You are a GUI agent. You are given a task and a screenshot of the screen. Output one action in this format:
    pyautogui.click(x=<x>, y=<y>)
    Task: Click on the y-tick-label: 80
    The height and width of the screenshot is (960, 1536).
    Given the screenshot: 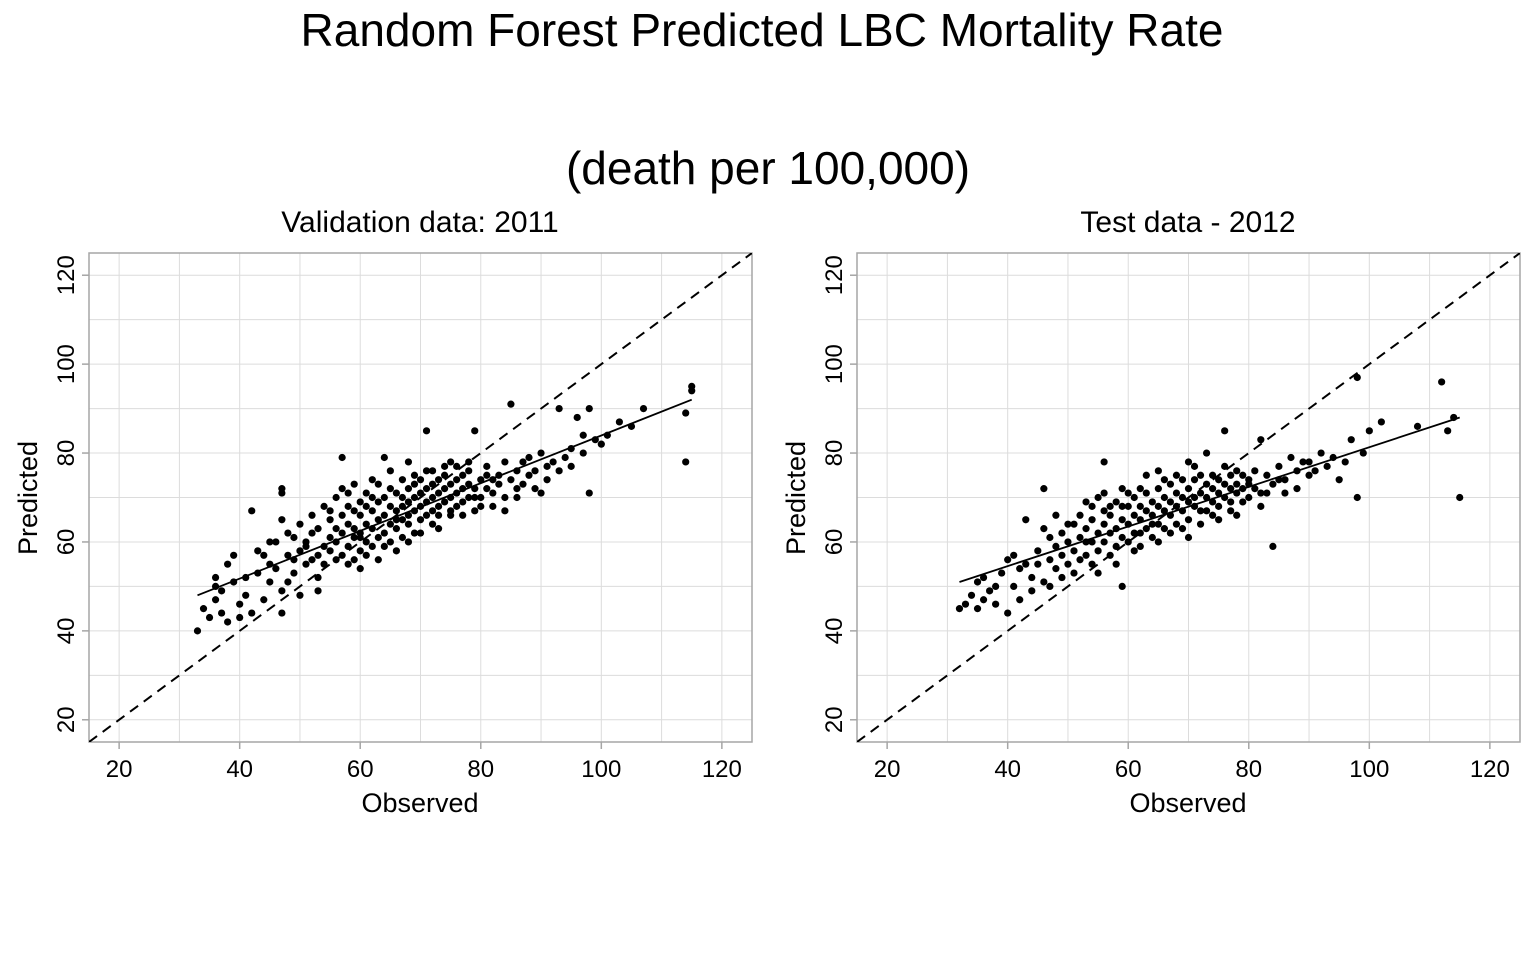 What is the action you would take?
    pyautogui.click(x=834, y=453)
    